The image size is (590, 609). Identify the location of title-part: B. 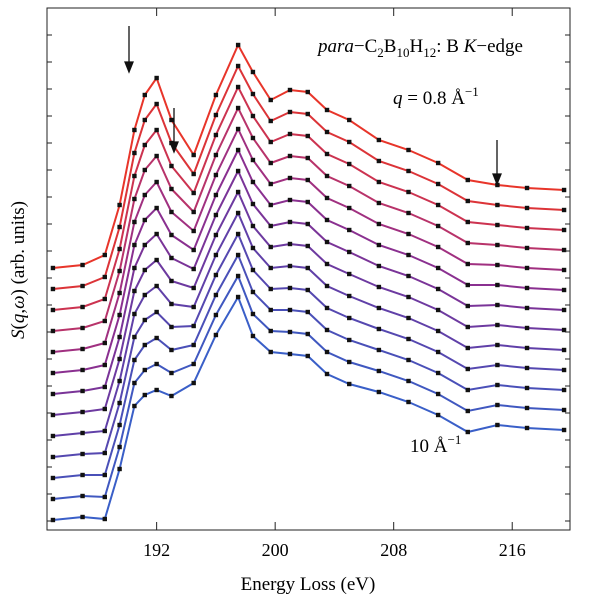
(390, 46).